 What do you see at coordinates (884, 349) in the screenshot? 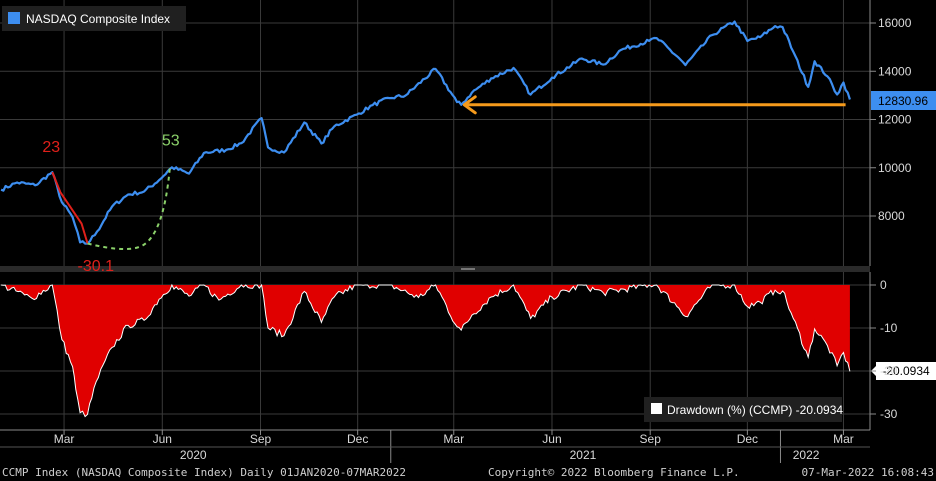
I see `drawdown-y-axis: 0 -10 -20 -30` at bounding box center [884, 349].